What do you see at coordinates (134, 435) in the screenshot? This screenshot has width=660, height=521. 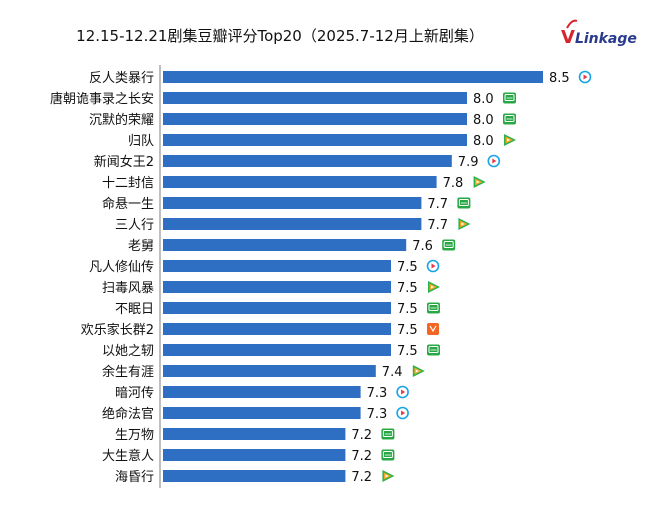 I see `category-label: 生万物` at bounding box center [134, 435].